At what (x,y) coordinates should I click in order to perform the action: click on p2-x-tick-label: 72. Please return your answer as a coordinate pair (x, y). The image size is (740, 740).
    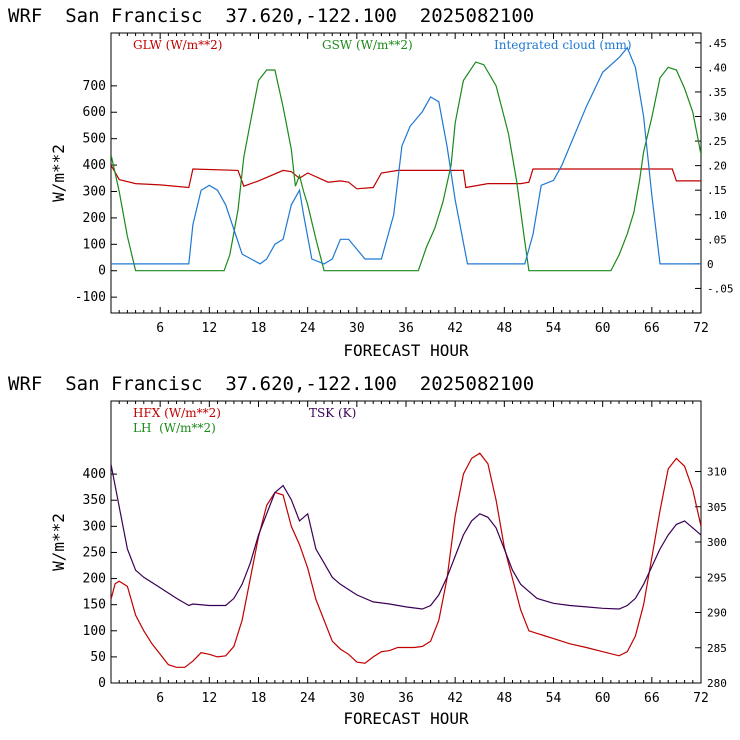
    Looking at the image, I should click on (701, 698).